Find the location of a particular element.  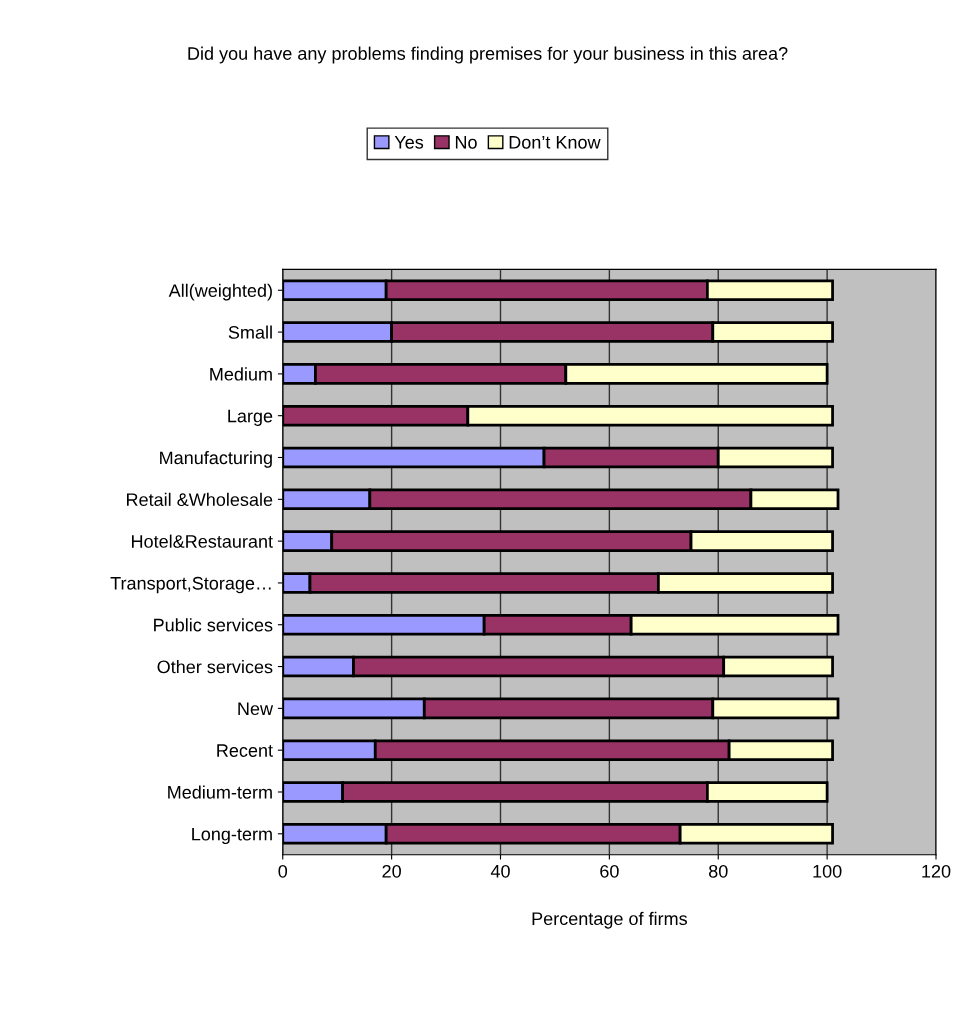

y-tick-label: Medium is located at coordinates (241, 374).